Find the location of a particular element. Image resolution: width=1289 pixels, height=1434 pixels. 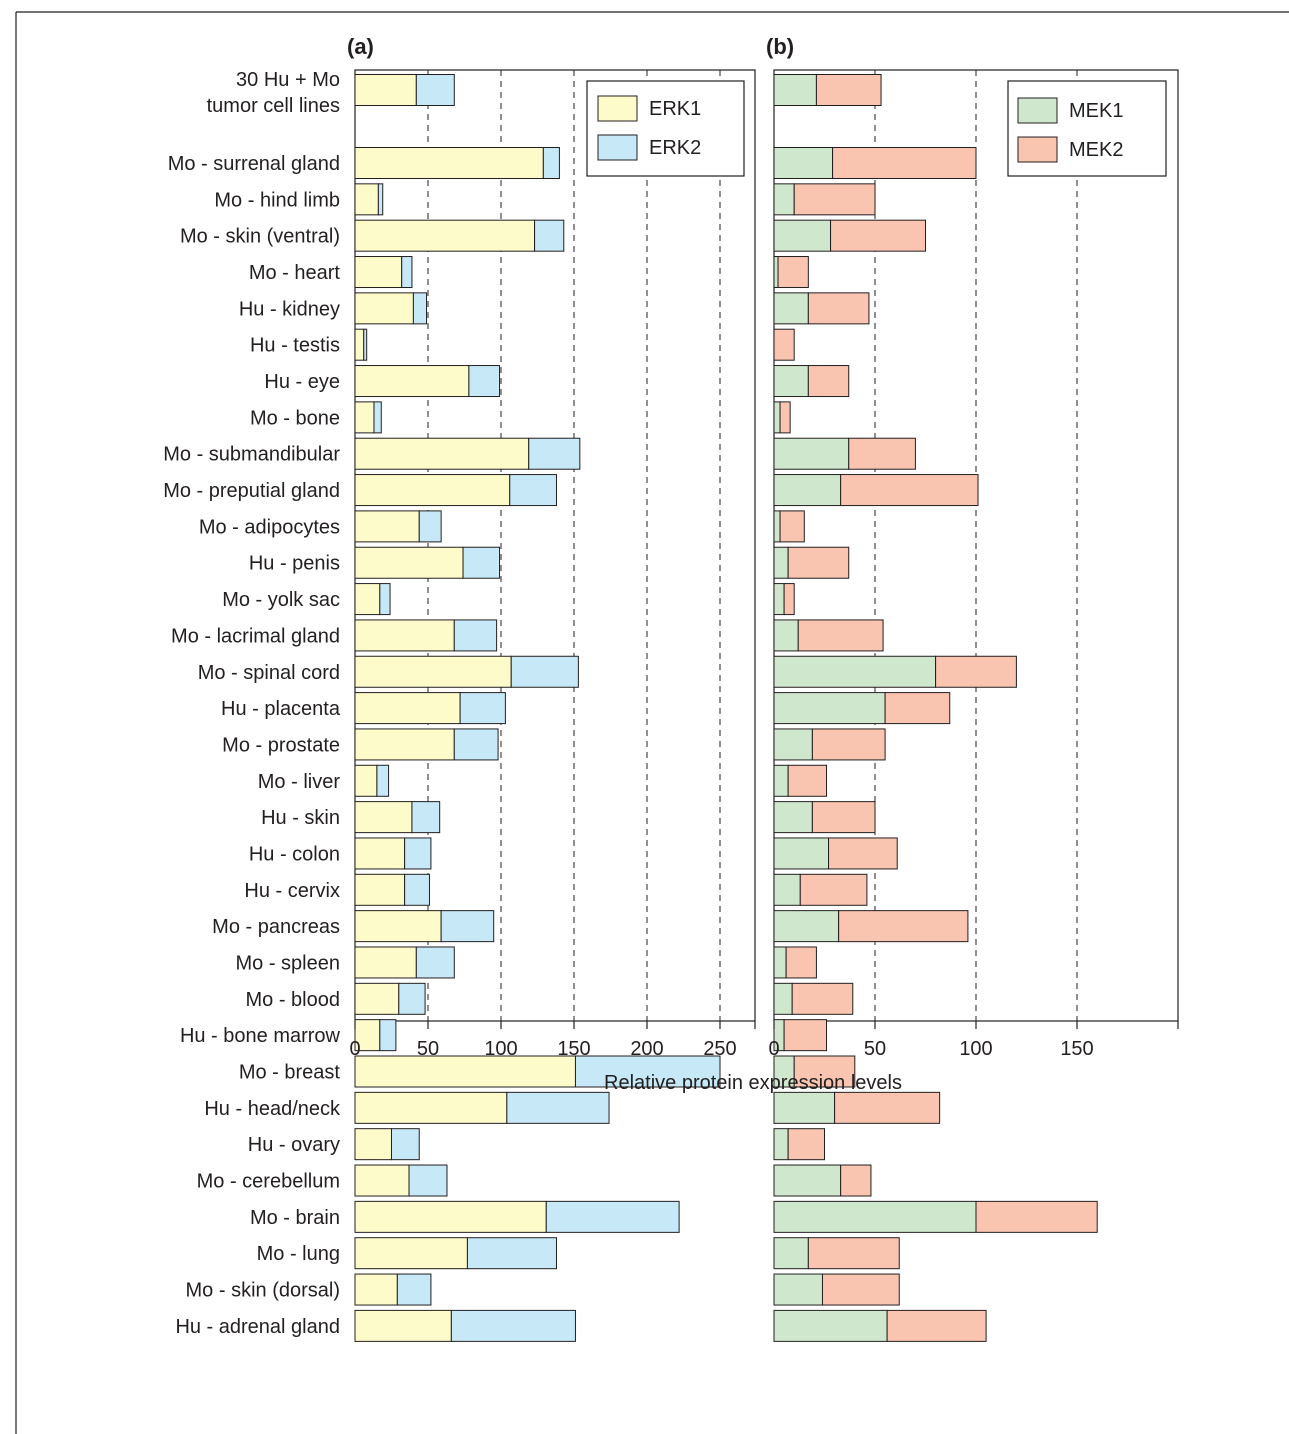

panel-b-legend: MEK1 MEK2 is located at coordinates (1087, 128).